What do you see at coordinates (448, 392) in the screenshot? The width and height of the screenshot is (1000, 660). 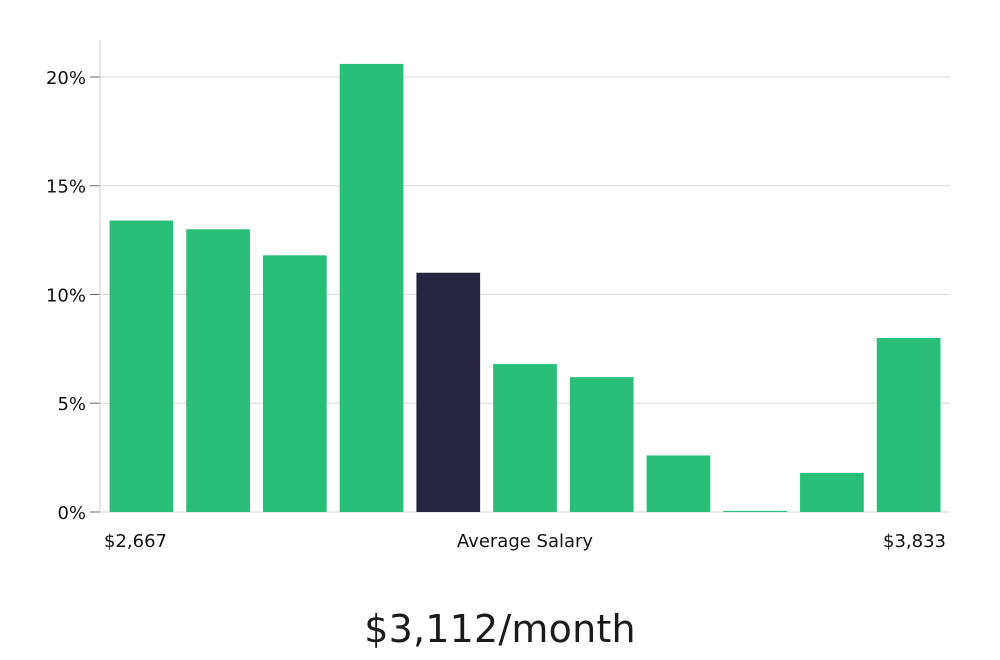 I see `average-salary-bar` at bounding box center [448, 392].